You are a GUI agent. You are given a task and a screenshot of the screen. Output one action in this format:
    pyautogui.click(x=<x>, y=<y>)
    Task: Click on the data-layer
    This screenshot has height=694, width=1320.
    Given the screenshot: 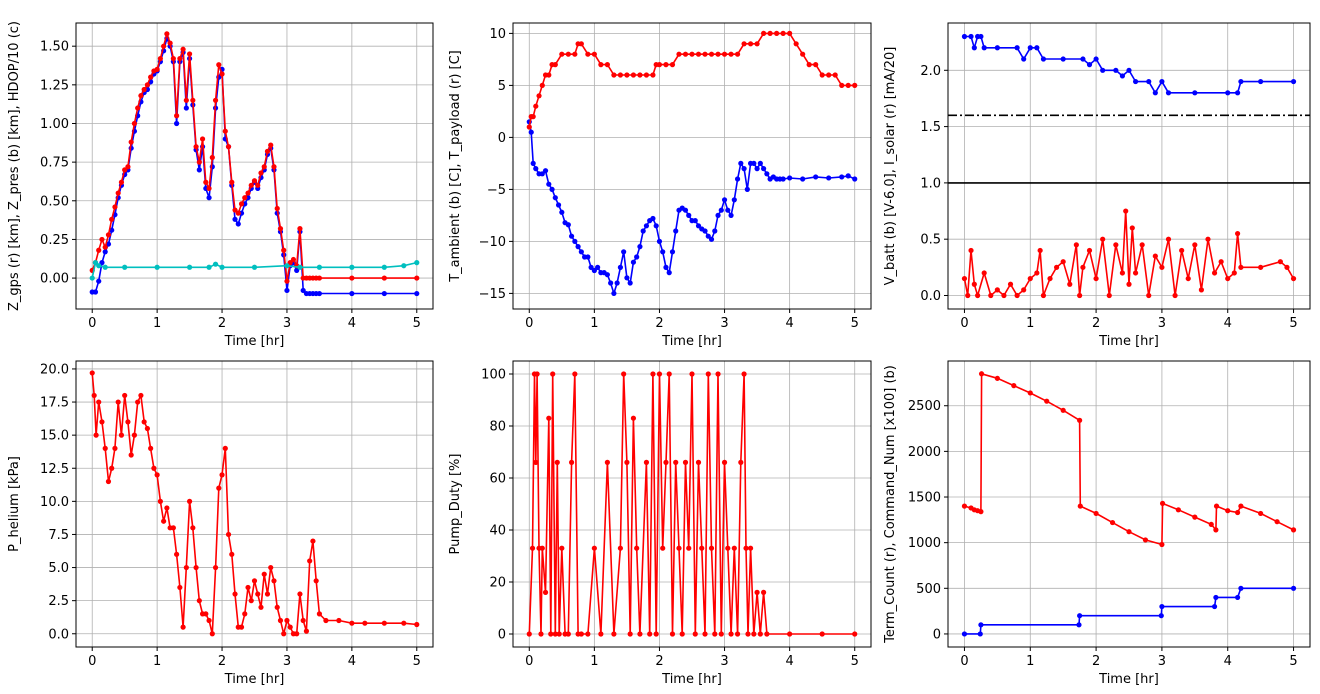 What is the action you would take?
    pyautogui.click(x=254, y=503)
    